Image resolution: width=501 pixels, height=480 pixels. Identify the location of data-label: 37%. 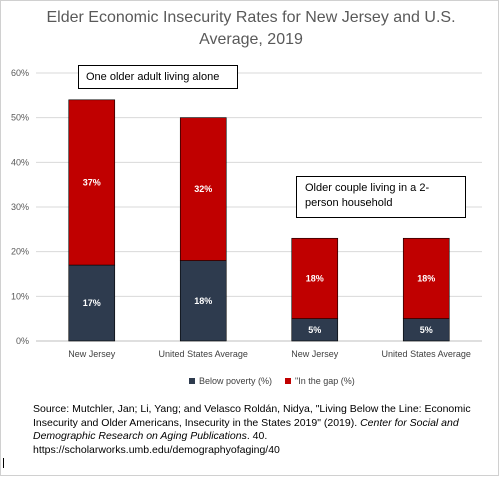
(92, 182).